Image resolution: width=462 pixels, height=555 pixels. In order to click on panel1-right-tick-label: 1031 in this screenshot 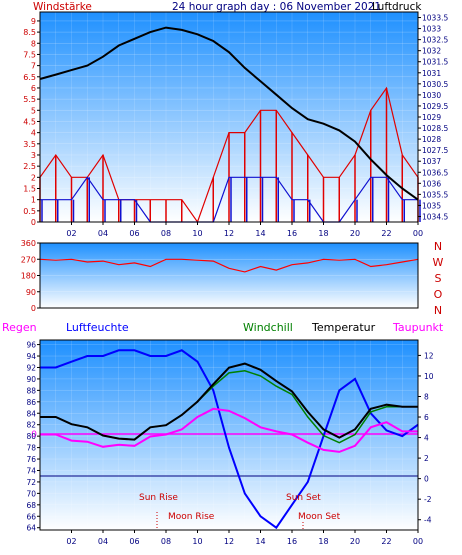, I will do `click(431, 73)`.